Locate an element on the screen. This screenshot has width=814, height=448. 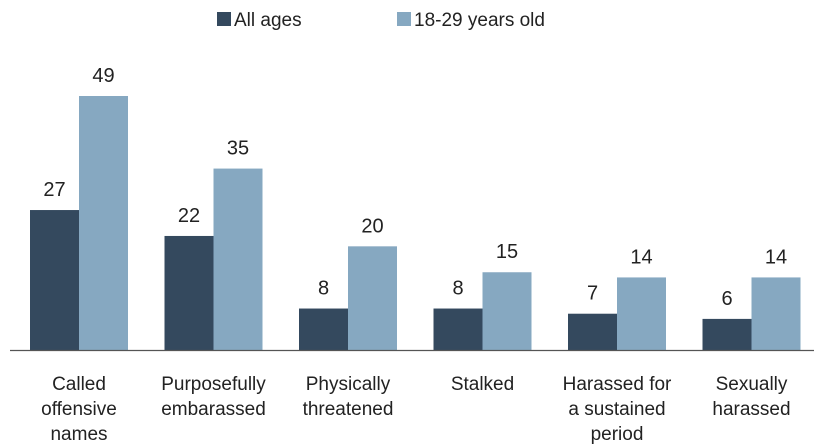
value-label-18-29-0: 49 is located at coordinates (103, 76).